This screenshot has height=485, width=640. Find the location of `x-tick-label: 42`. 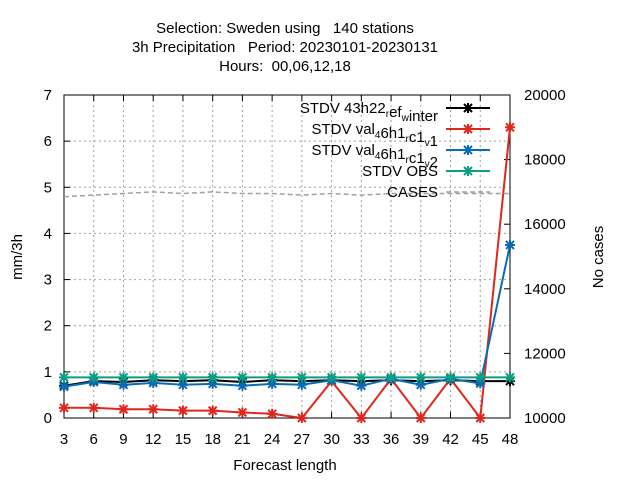

x-tick-label: 42 is located at coordinates (450, 439).